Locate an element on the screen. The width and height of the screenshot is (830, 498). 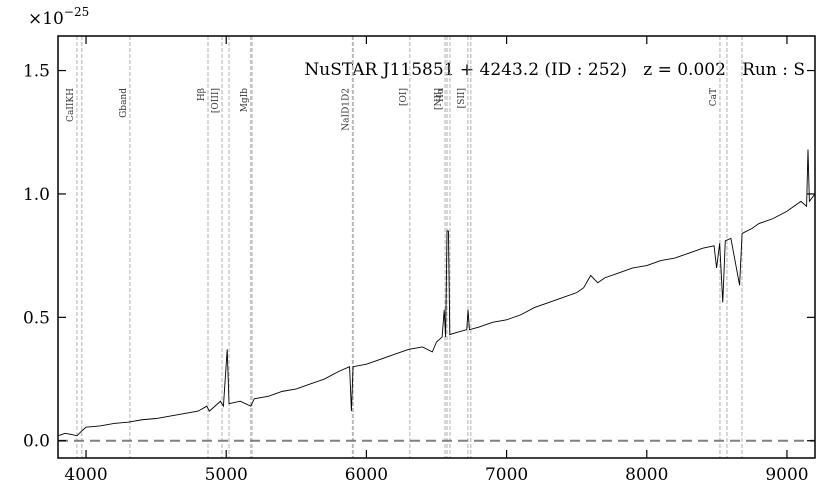
y-tick-label: 0.0 is located at coordinates (36, 442).